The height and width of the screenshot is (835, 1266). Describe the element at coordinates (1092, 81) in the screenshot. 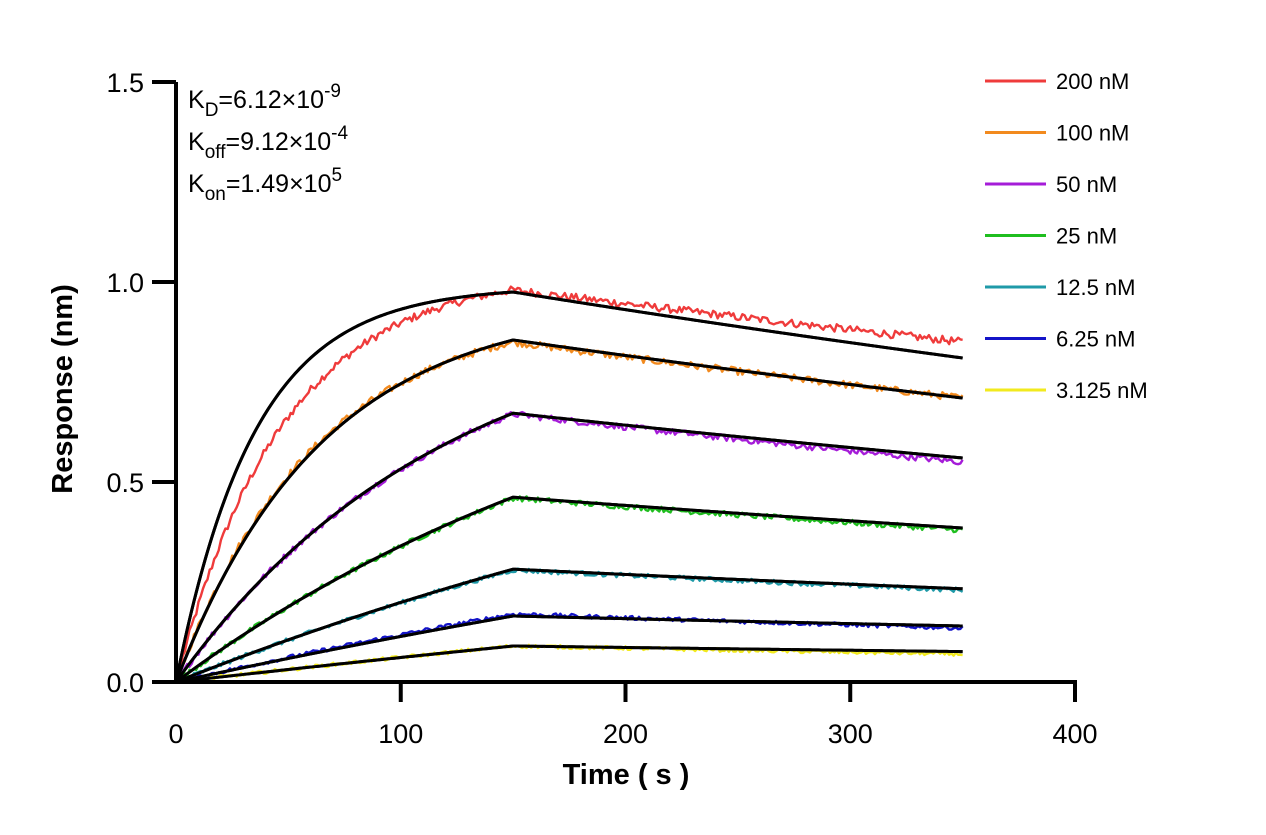

I see `legend-label: 200 nM` at that location.